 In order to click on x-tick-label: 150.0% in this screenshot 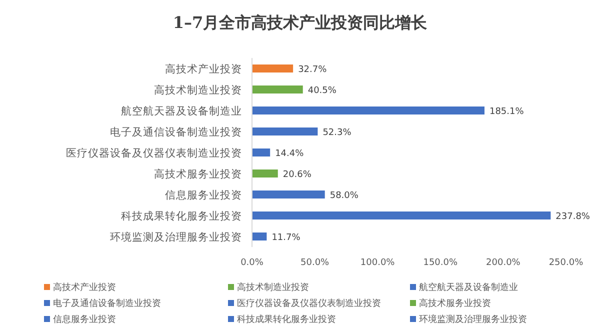, I will do `click(440, 263)`.